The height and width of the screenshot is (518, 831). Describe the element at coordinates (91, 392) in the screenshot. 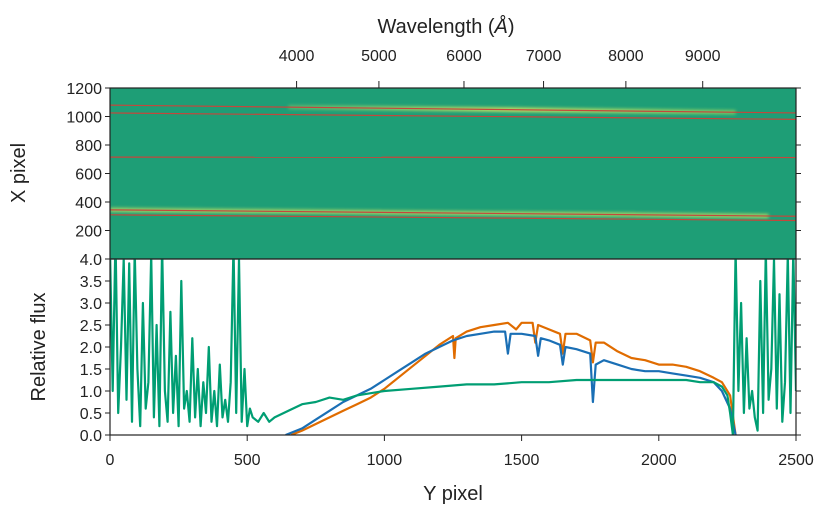

I see `flux-y-tick-label: 1.0` at that location.